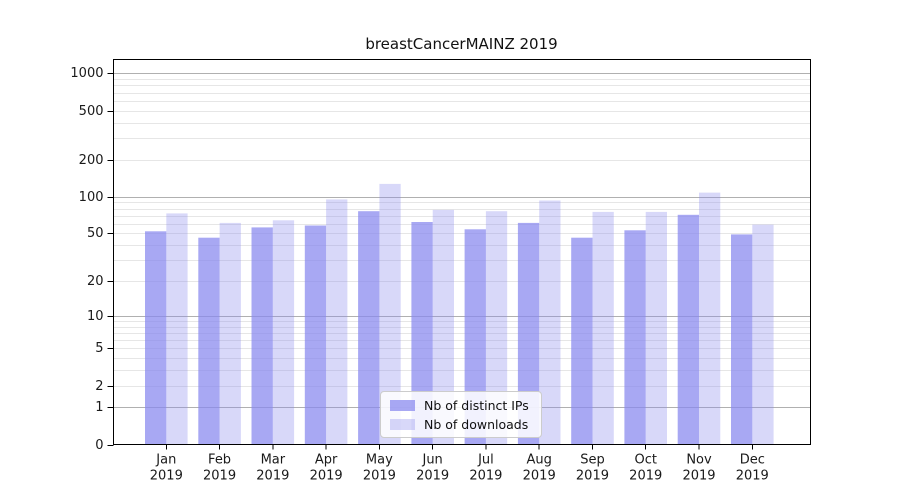 Image resolution: width=900 pixels, height=500 pixels. Describe the element at coordinates (592, 459) in the screenshot. I see `x-tick-label-month-sep: Sep` at that location.